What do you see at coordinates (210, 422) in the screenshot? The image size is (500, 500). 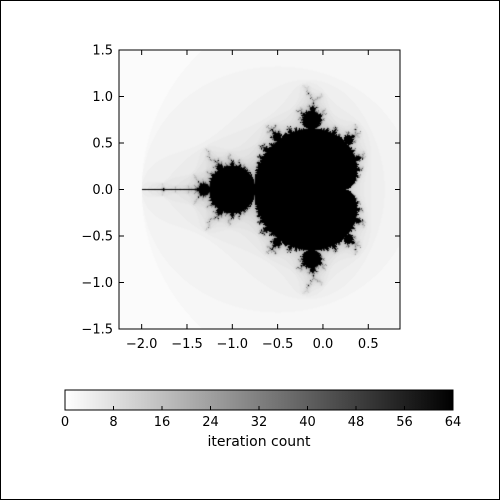 I see `colorbar-tick-label: 24` at bounding box center [210, 422].